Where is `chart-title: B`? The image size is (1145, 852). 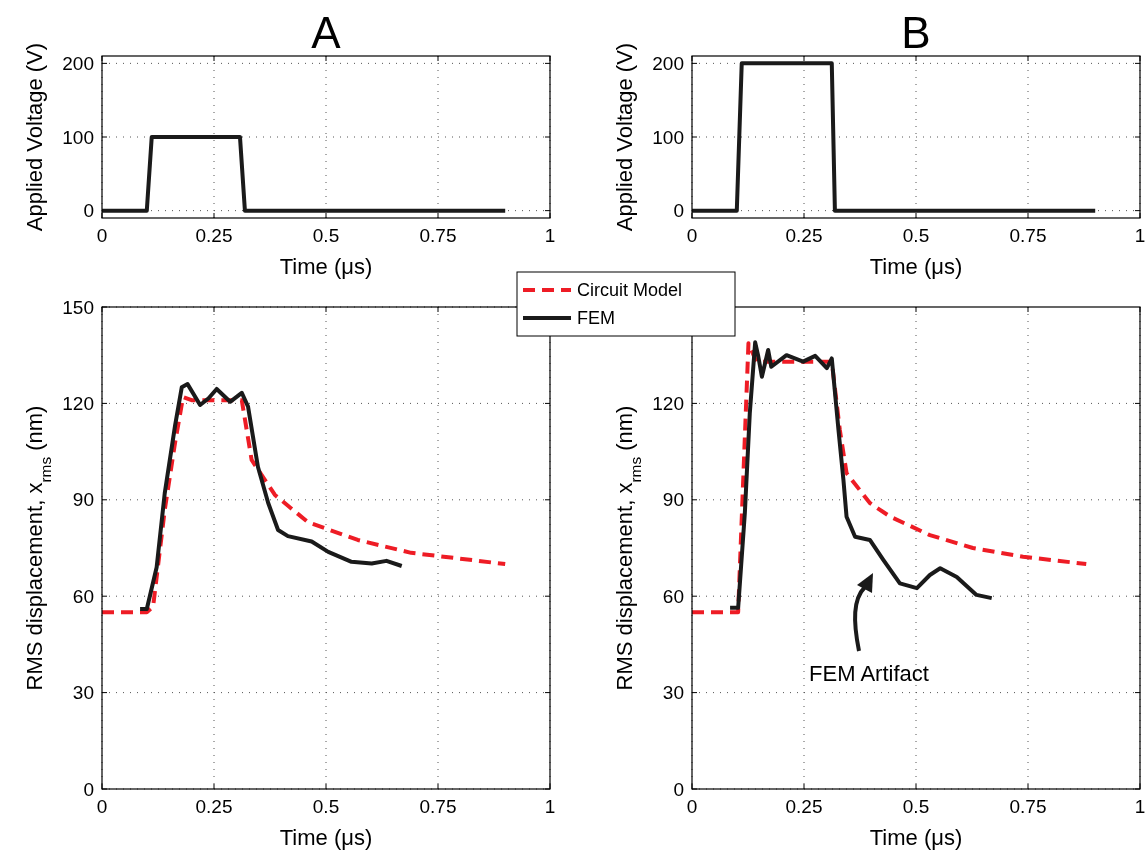
chart-title: B is located at coordinates (916, 32).